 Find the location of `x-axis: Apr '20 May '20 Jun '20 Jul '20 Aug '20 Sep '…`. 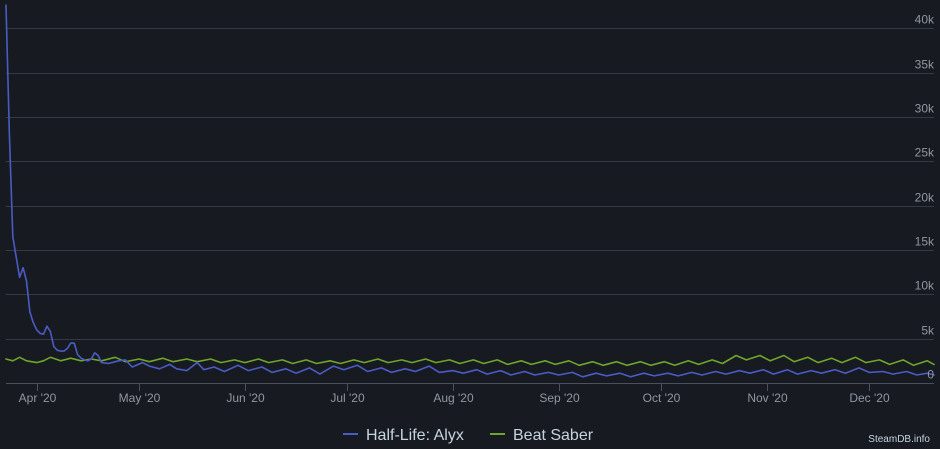

x-axis: Apr '20 May '20 Jun '20 Jul '20 Aug '20 Sep '… is located at coordinates (470, 394).